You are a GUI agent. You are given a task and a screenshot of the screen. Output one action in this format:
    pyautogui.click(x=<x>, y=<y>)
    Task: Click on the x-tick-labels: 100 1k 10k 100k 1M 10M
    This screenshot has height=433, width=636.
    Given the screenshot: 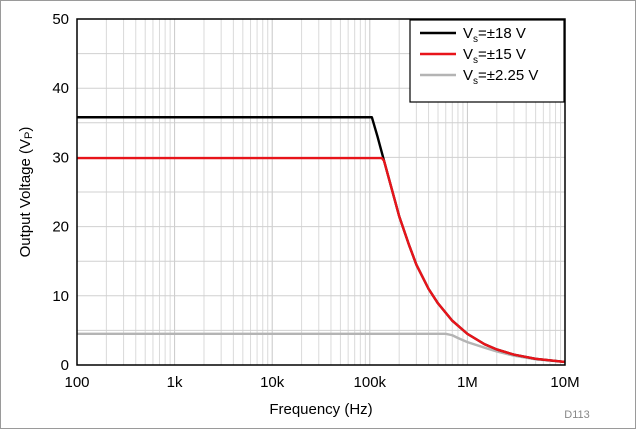 What is the action you would take?
    pyautogui.click(x=321, y=382)
    